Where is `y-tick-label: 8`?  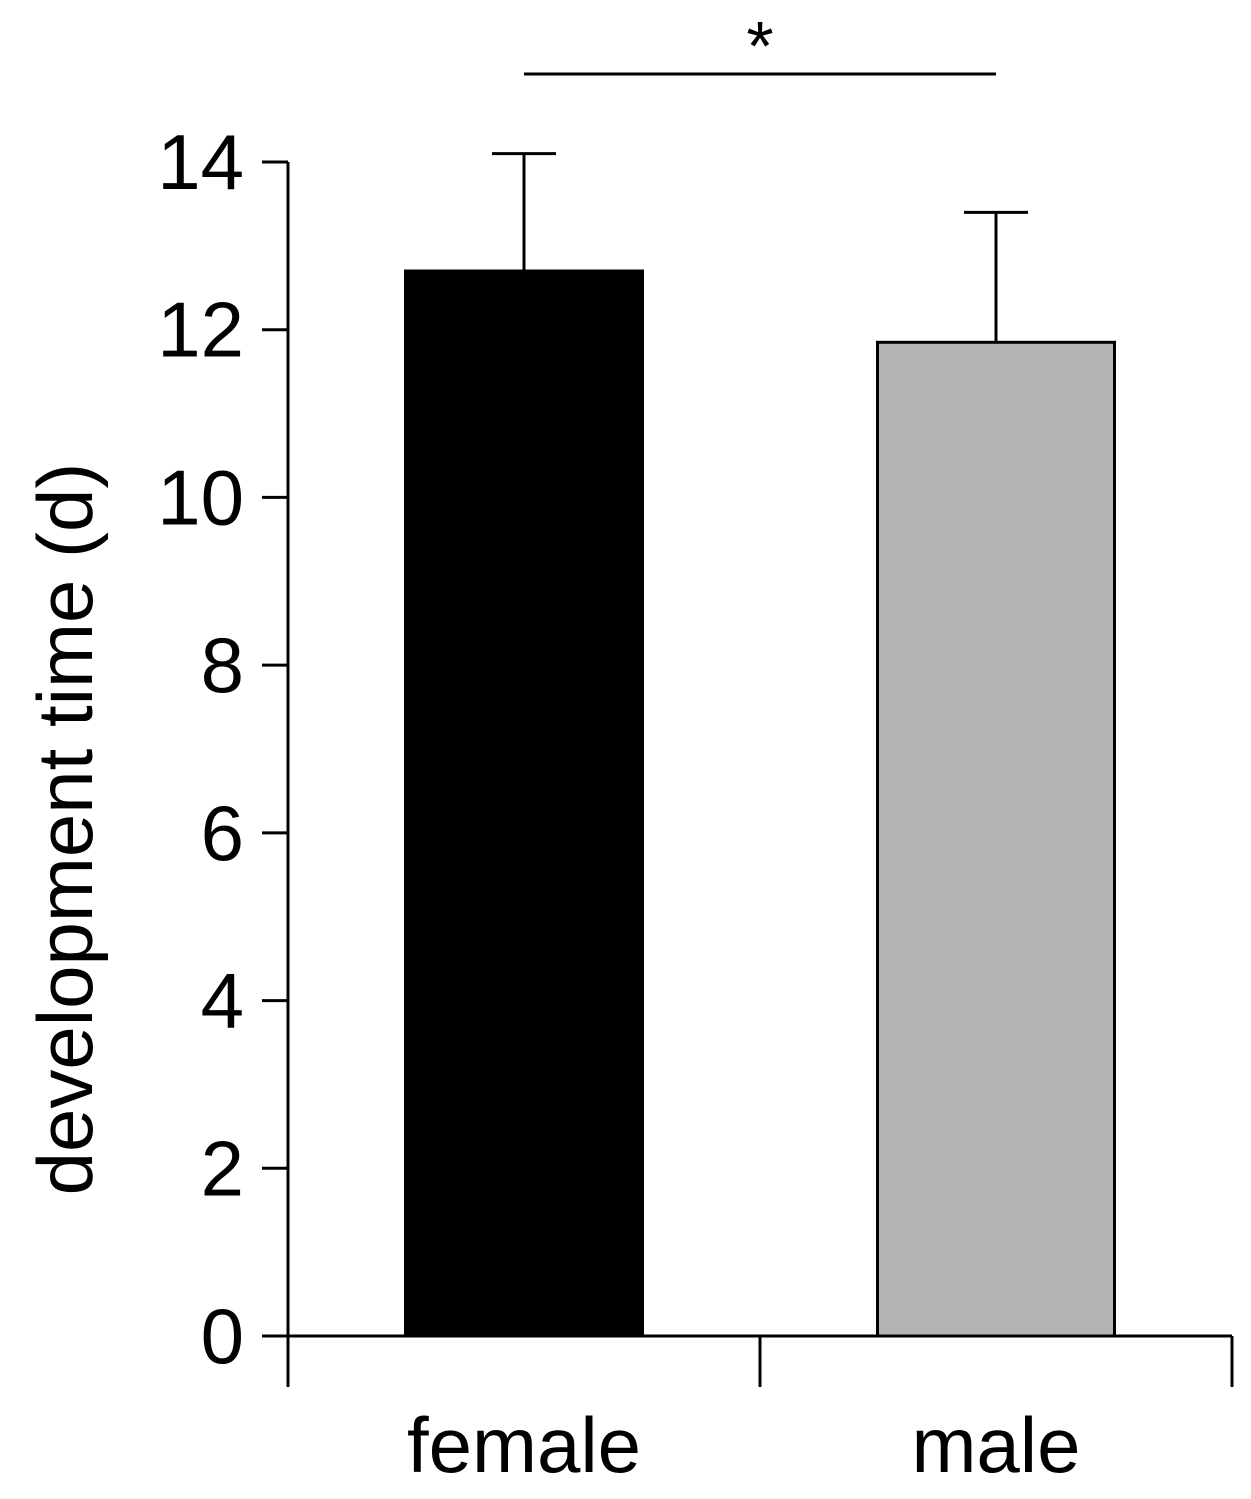 y-tick-label: 8 is located at coordinates (222, 665).